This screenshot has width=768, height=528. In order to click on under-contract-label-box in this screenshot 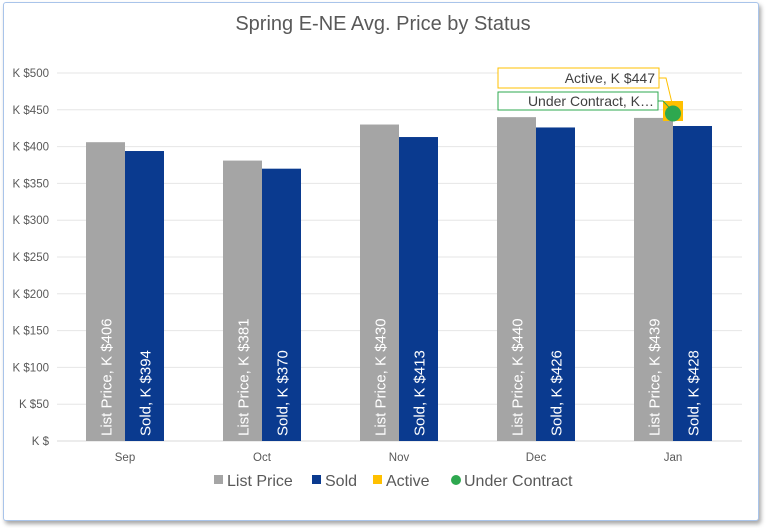, I will do `click(578, 101)`.